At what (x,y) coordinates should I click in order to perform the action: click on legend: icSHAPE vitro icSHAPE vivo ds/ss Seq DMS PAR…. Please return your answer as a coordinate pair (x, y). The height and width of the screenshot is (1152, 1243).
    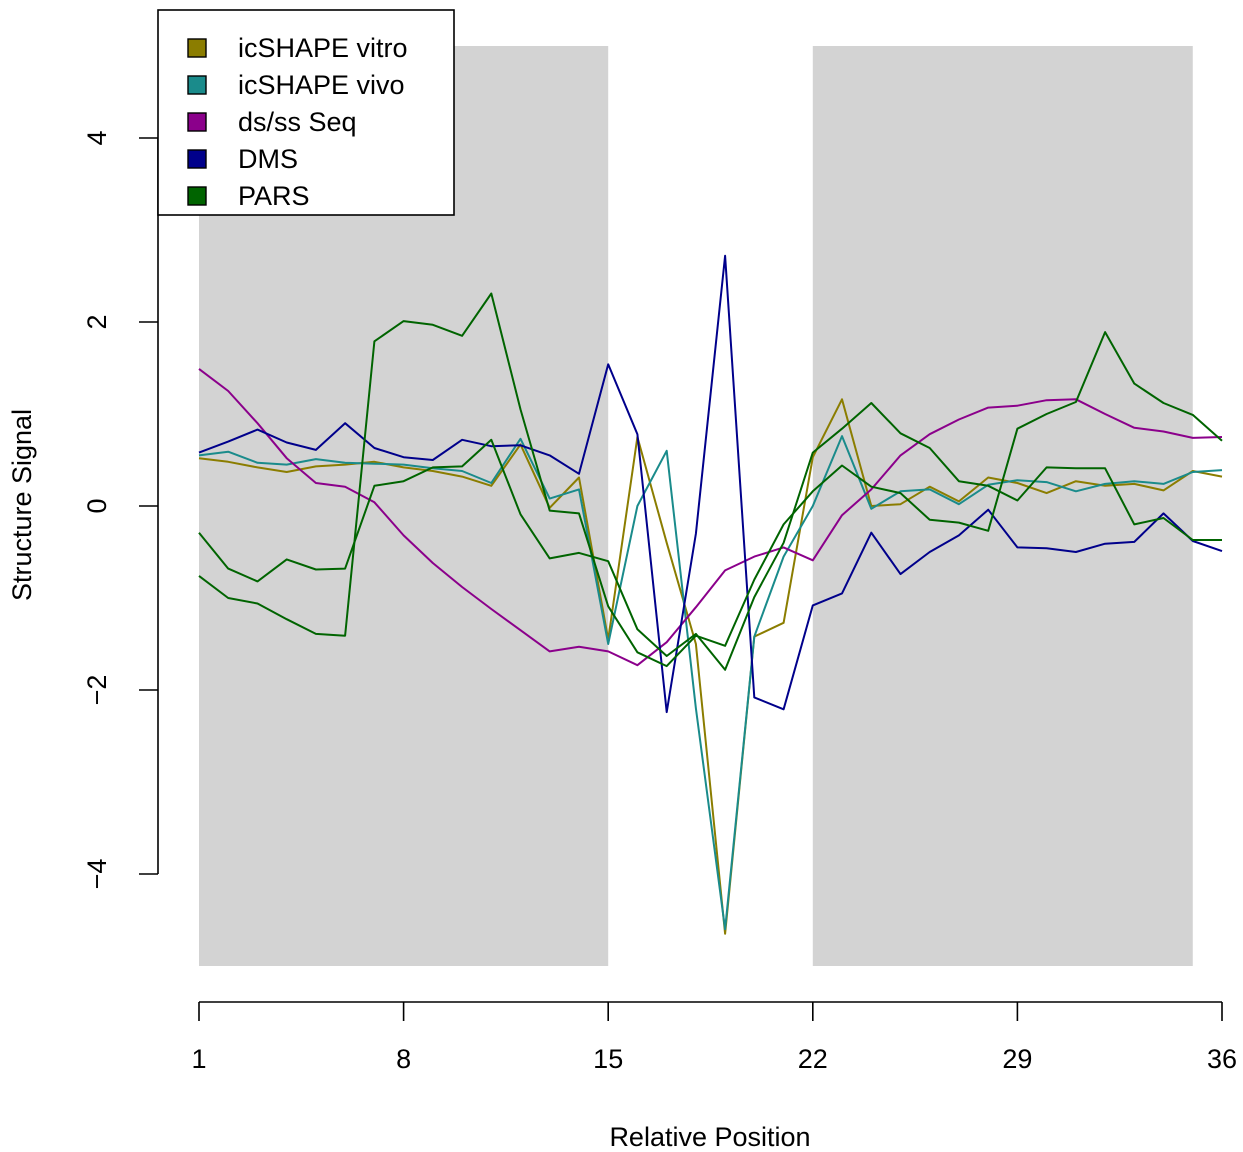
    Looking at the image, I should click on (306, 112).